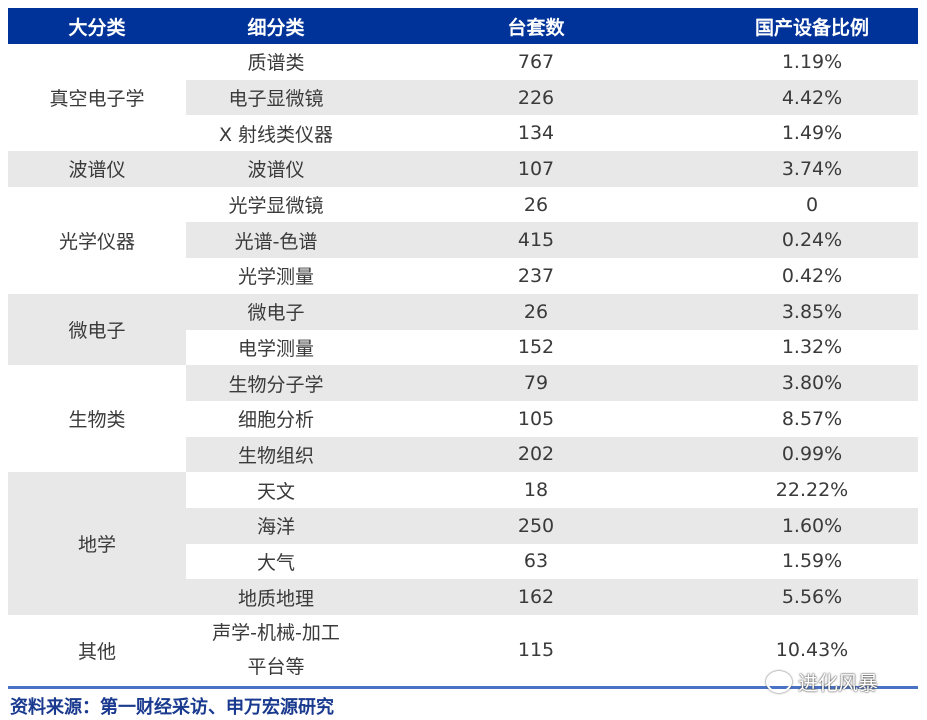 Image resolution: width=927 pixels, height=720 pixels. Describe the element at coordinates (276, 650) in the screenshot. I see `subcategory-cell: 声学-机械-加工 平台等` at that location.